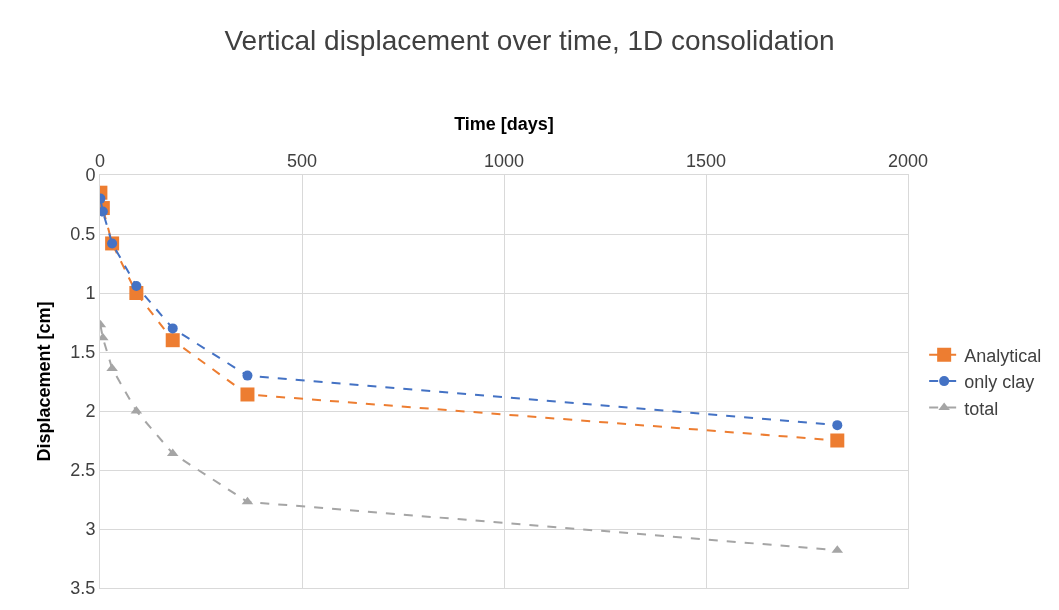  Describe the element at coordinates (981, 408) in the screenshot. I see `legend-label: total` at that location.